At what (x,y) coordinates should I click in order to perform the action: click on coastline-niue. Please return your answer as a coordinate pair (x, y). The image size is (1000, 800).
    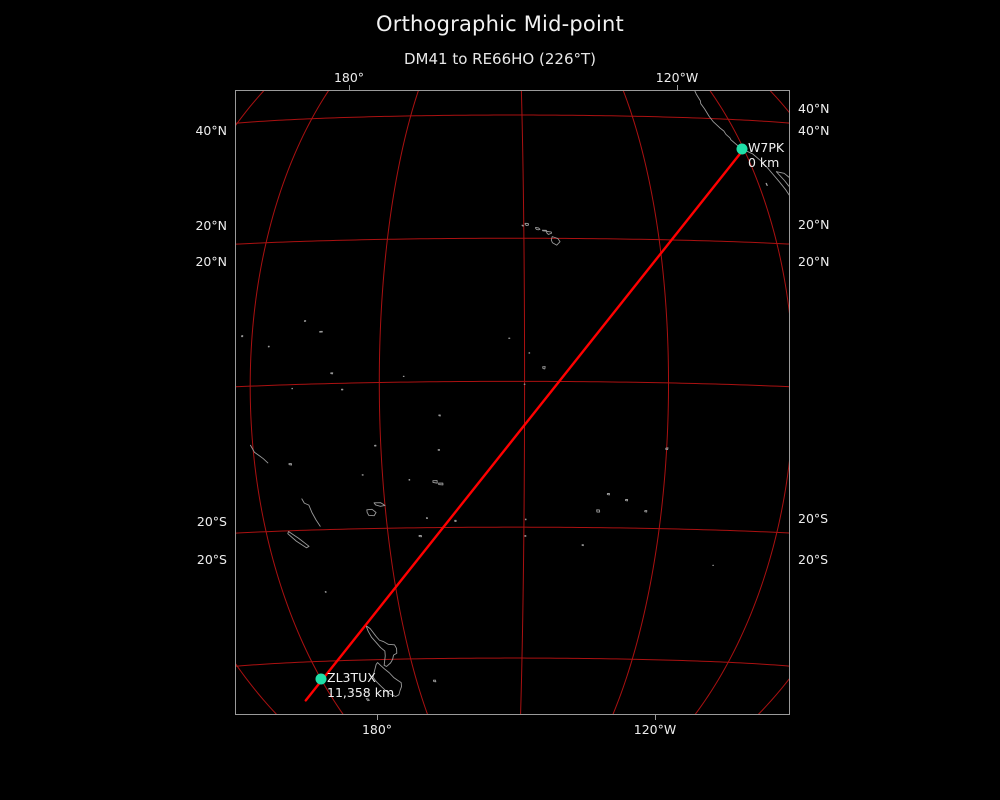
    Looking at the image, I should click on (455, 520).